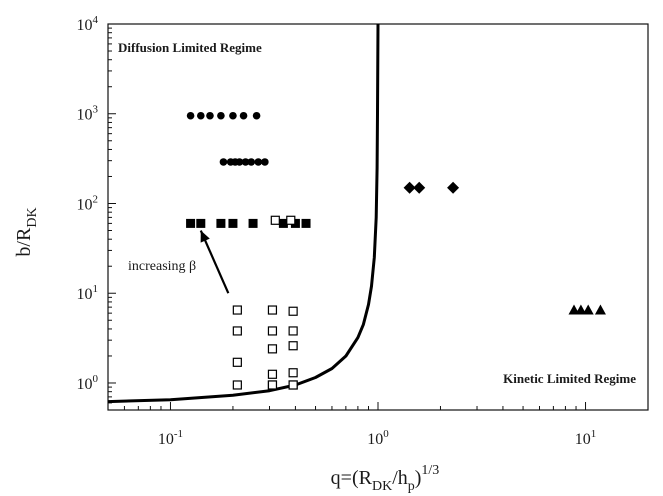  I want to click on y-tick-label: 10³, so click(88, 114).